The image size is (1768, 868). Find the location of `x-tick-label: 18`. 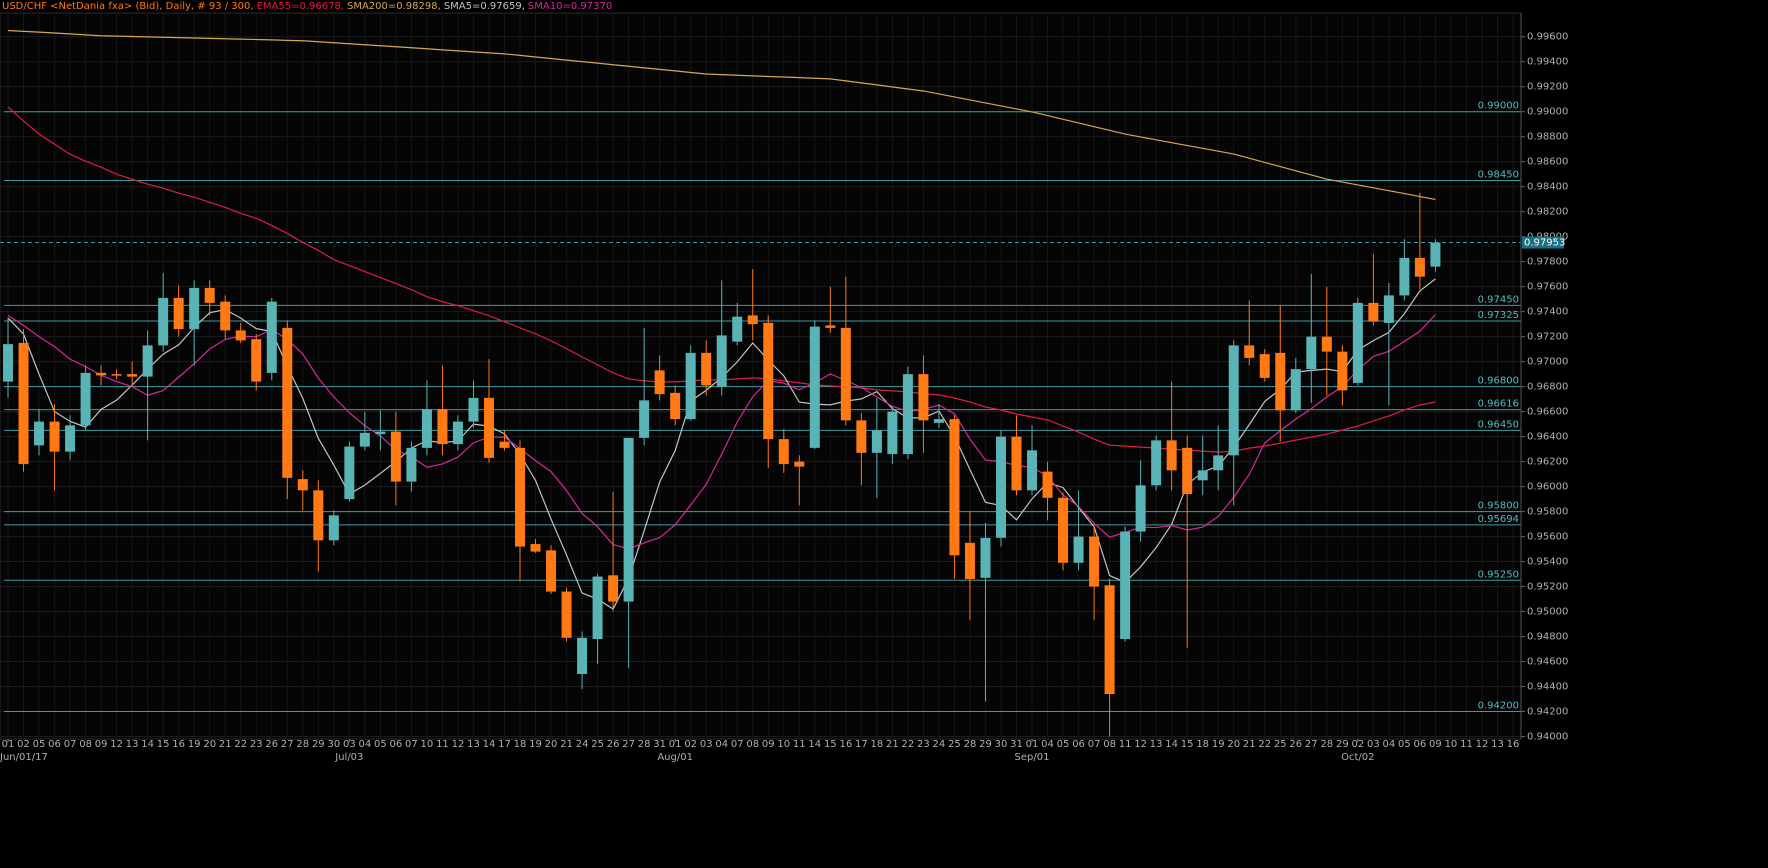

x-tick-label: 18 is located at coordinates (876, 744).